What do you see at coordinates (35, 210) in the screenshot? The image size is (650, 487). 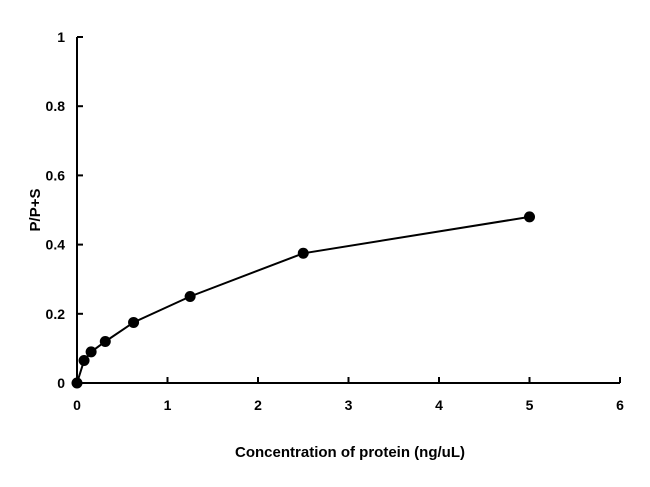 I see `y-axis-title: P/P+S` at bounding box center [35, 210].